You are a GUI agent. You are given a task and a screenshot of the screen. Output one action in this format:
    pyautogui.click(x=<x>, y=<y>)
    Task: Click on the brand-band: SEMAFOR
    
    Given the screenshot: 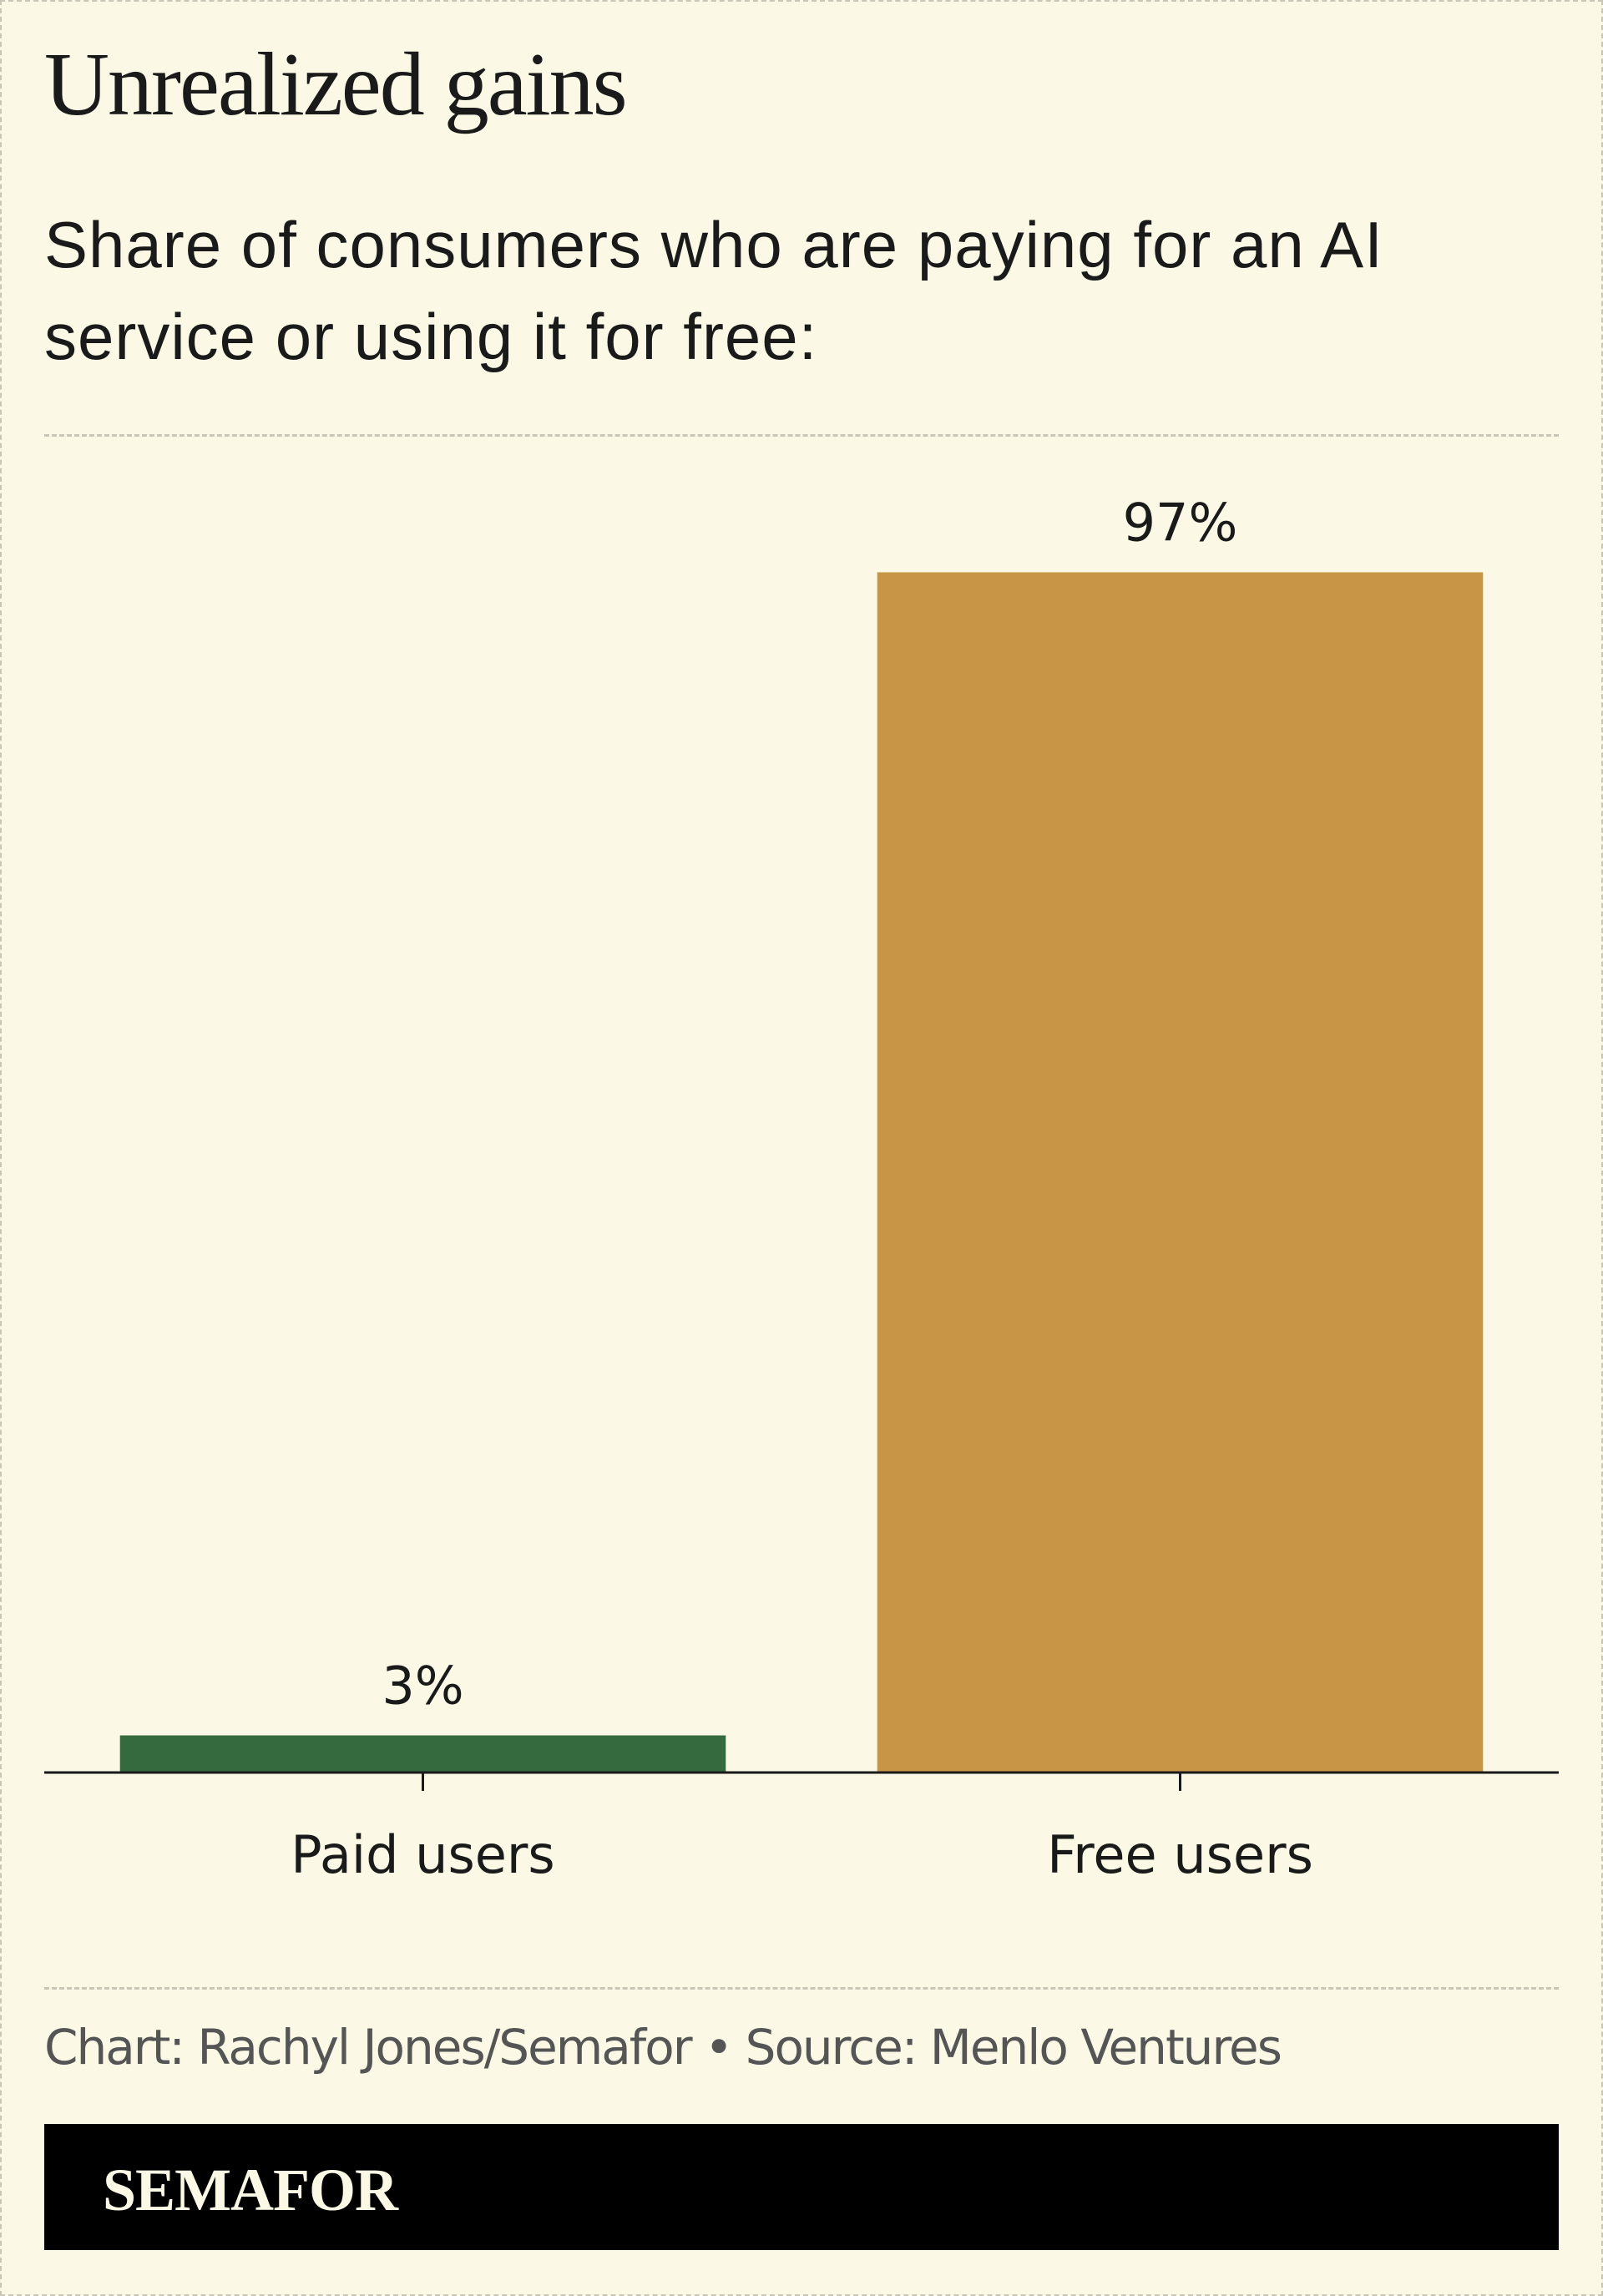 What is the action you would take?
    pyautogui.click(x=801, y=2187)
    